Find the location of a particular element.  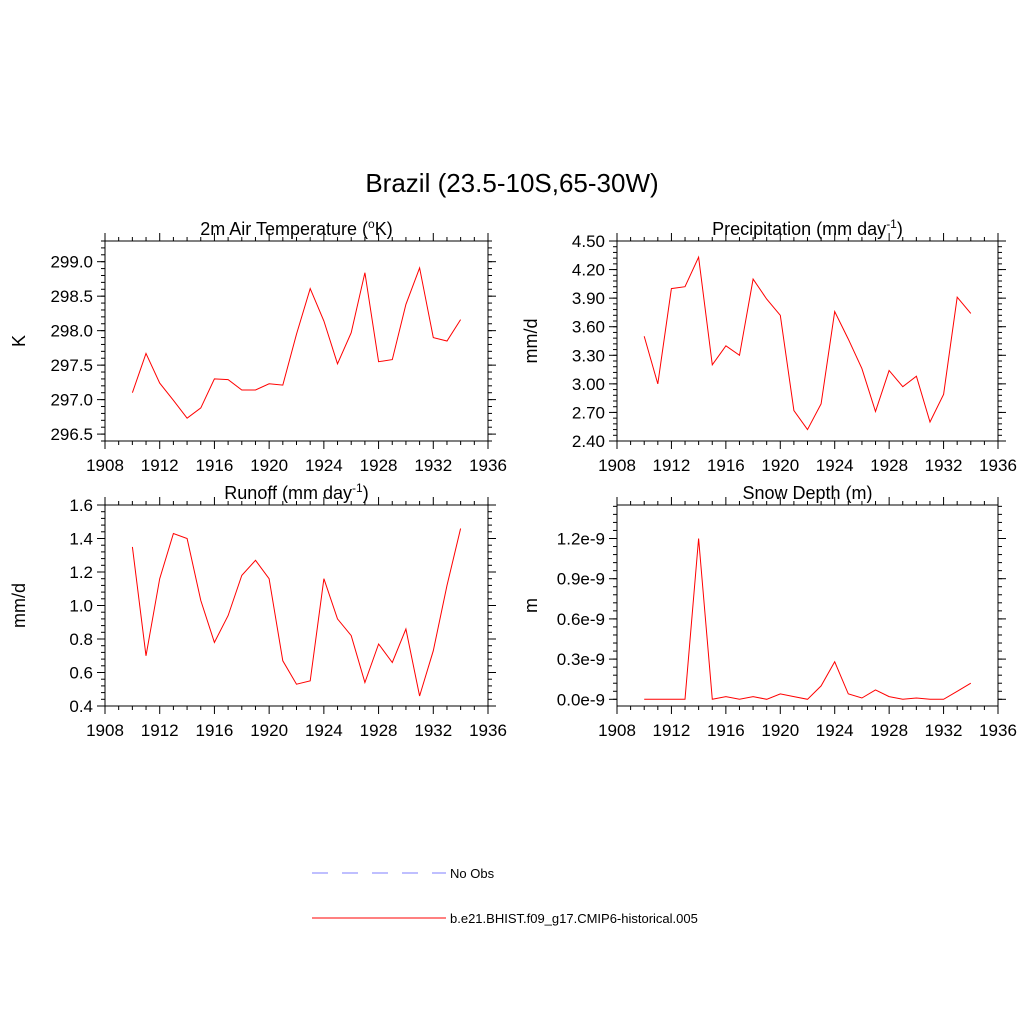

runoff-xtick-label: 1936 is located at coordinates (488, 730).